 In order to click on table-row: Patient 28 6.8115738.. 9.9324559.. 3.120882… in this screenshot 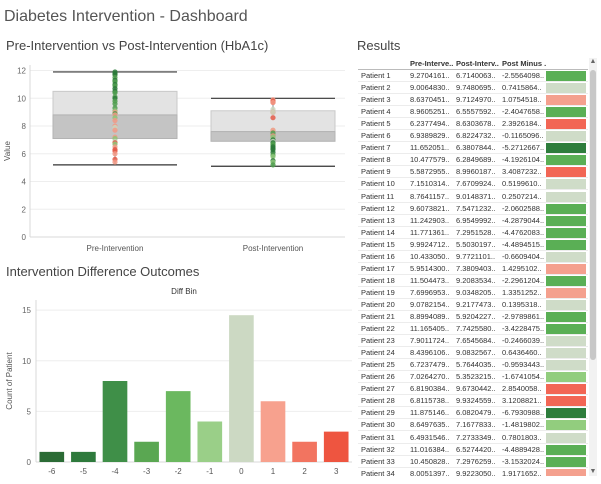, I will do `click(473, 401)`.